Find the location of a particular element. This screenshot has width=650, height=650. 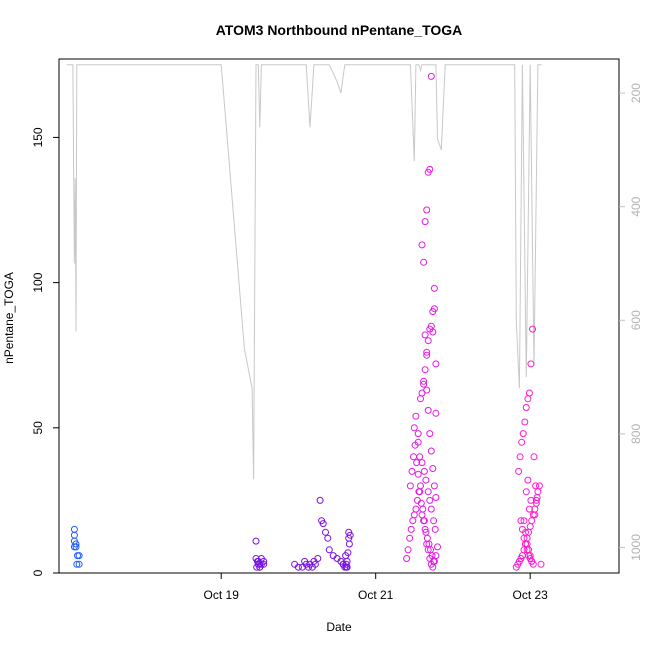

x-axis-title: Date is located at coordinates (339, 627).